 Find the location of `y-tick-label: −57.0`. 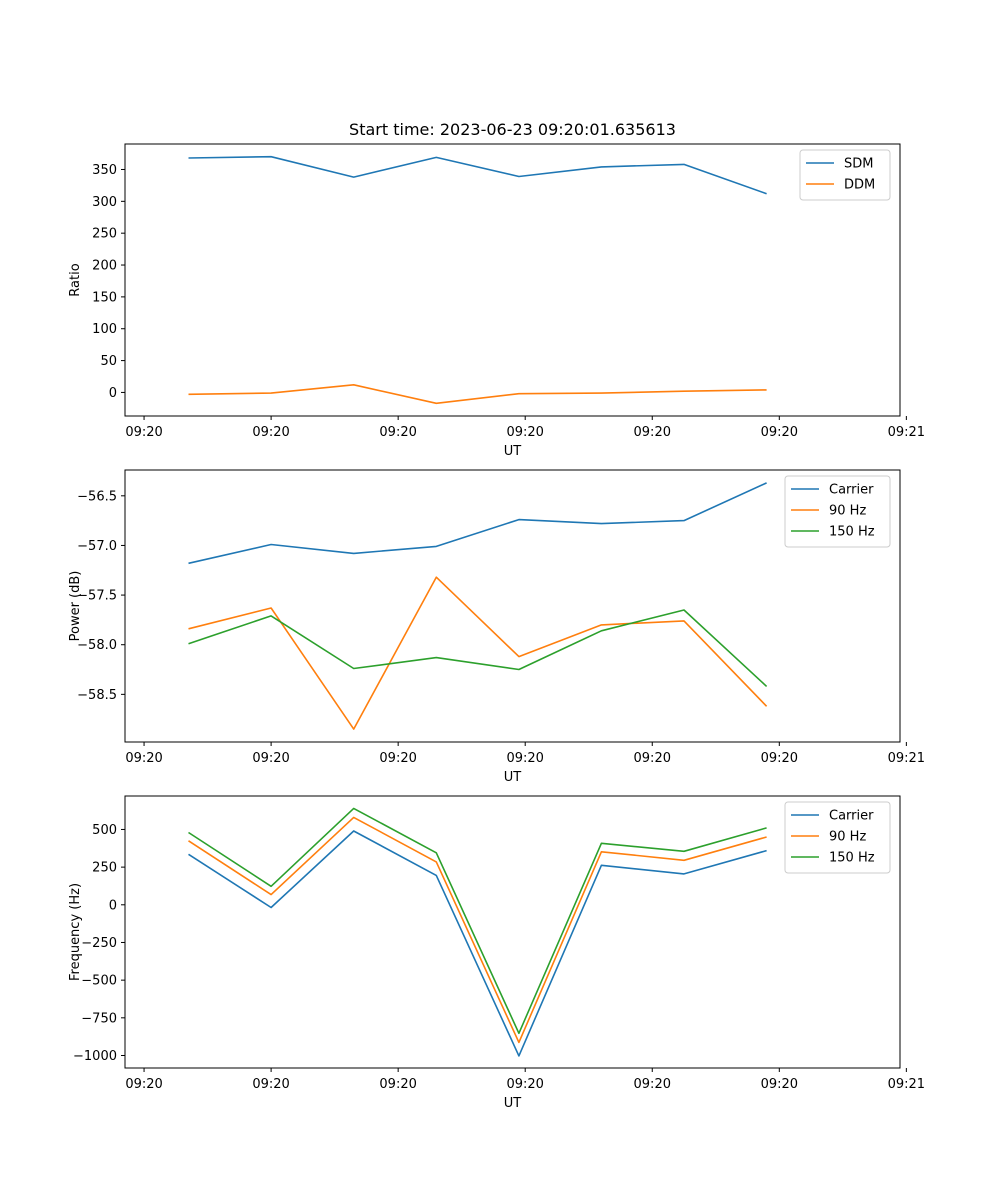

y-tick-label: −57.0 is located at coordinates (97, 546).